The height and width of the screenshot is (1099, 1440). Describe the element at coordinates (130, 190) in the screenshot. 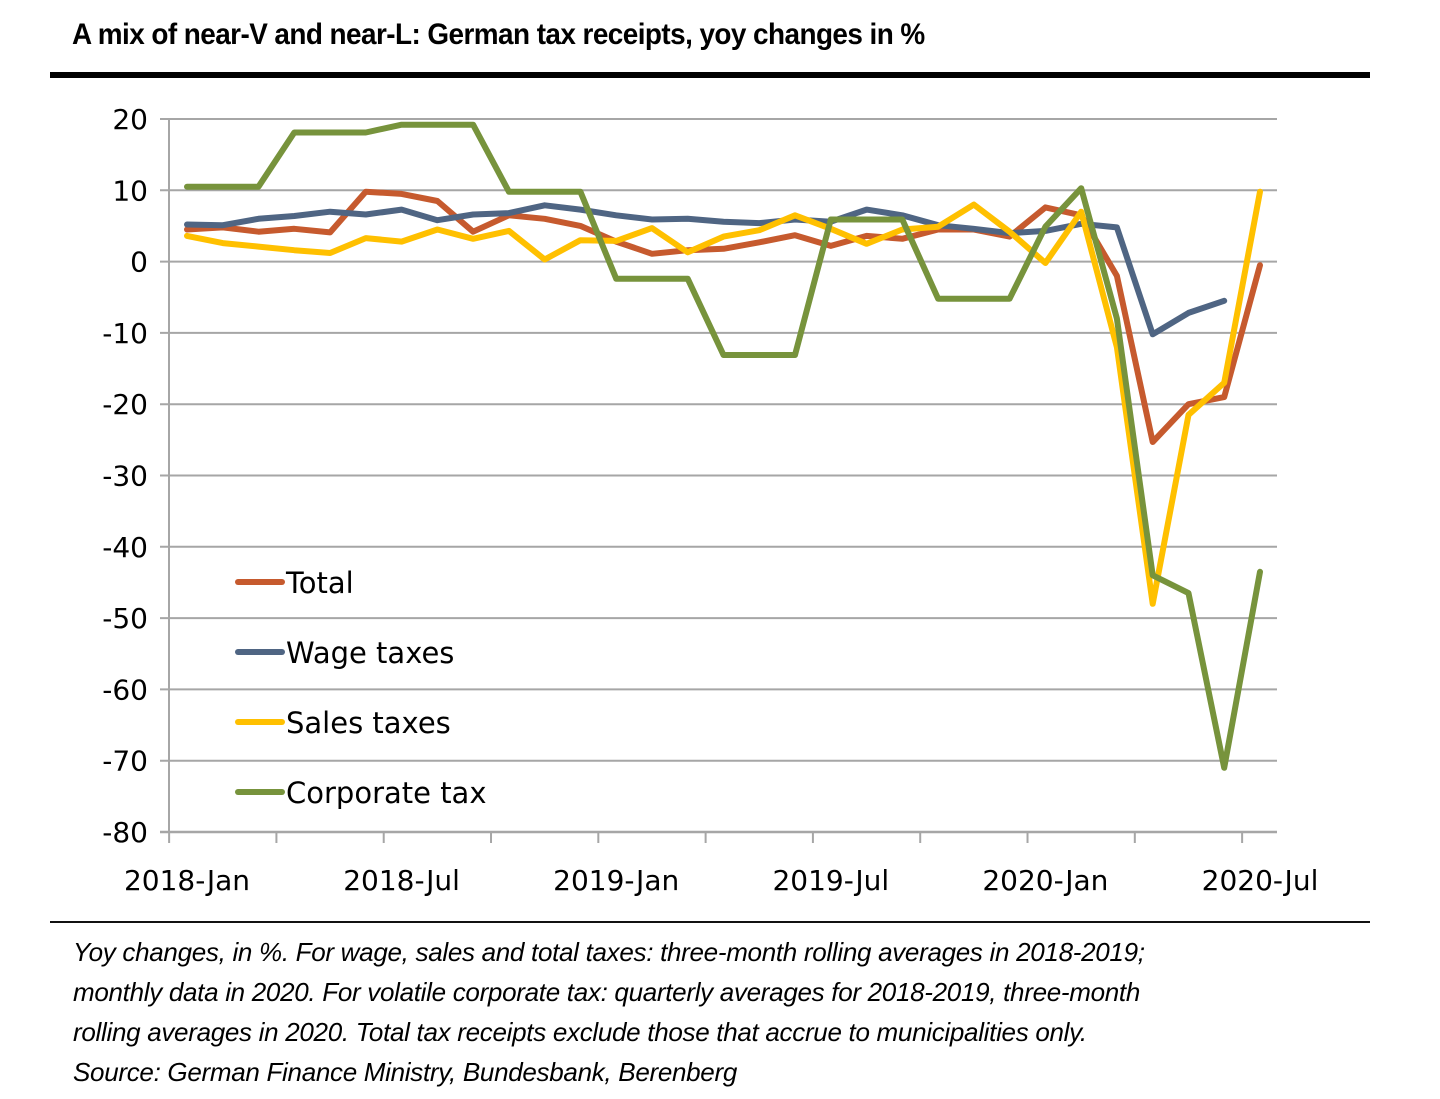

I see `y-tick-label: 10` at that location.